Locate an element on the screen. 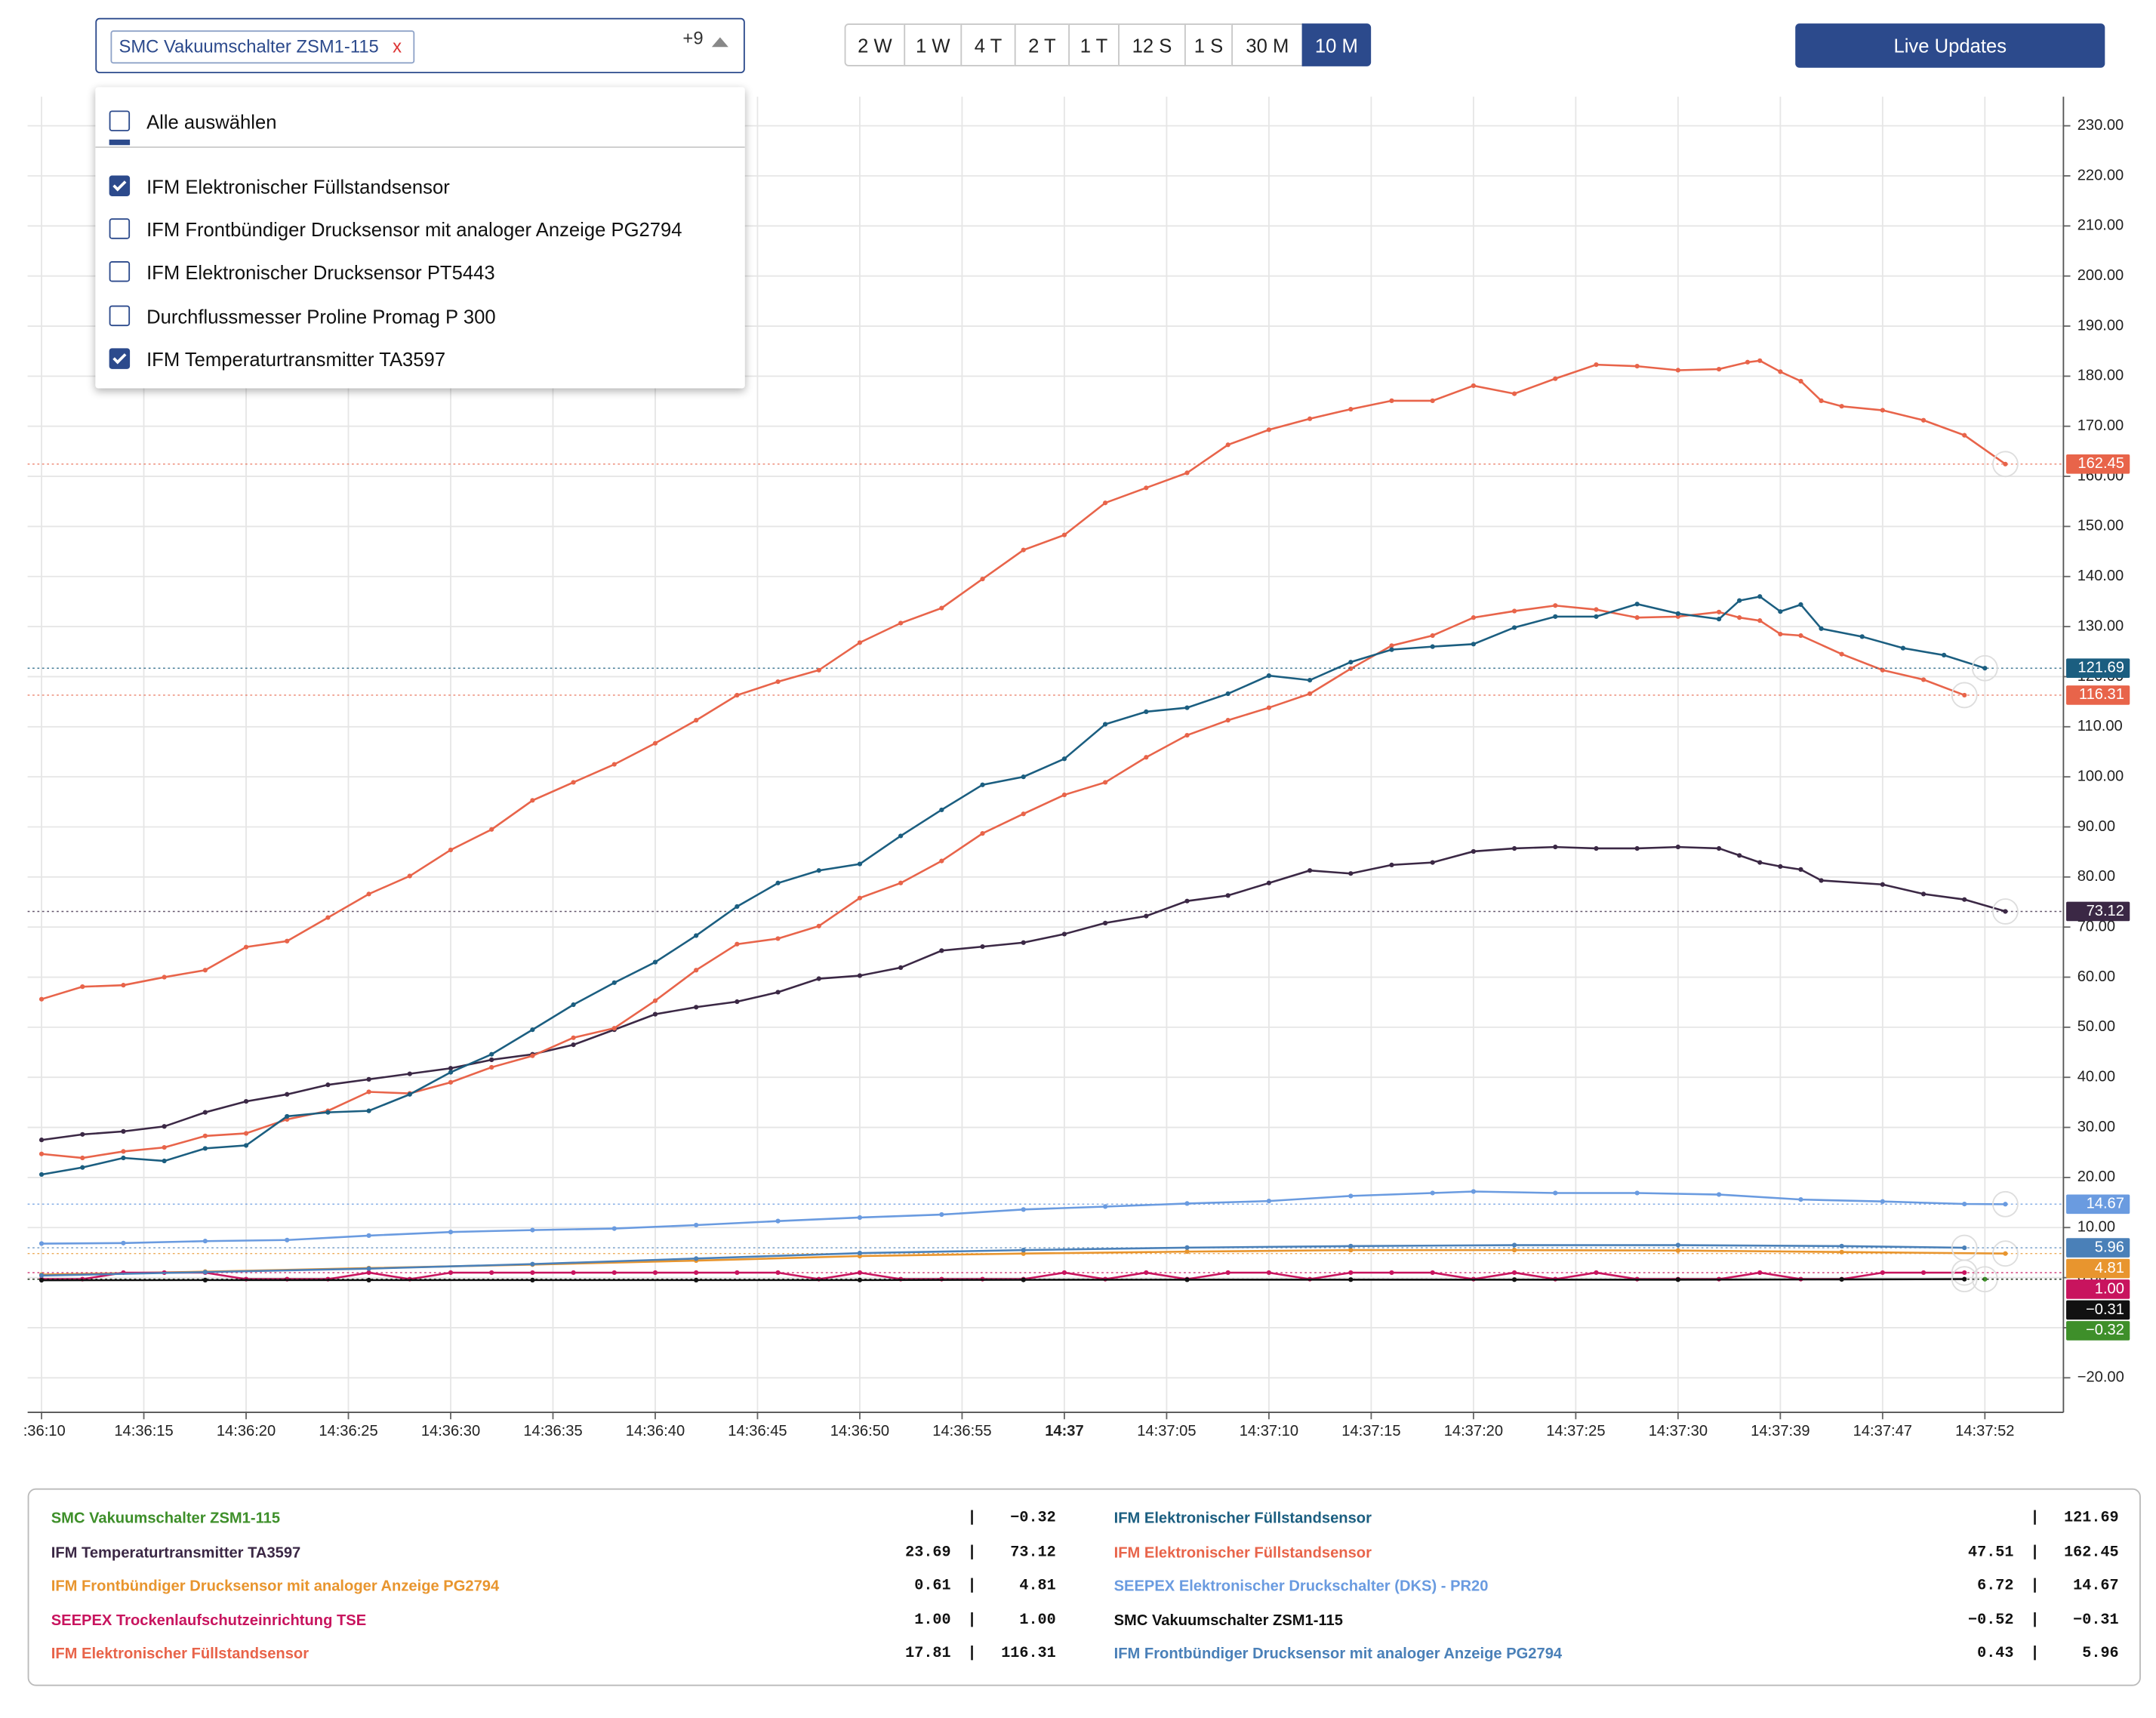 The width and height of the screenshot is (2156, 1718). range-button: 2 T is located at coordinates (1042, 45).